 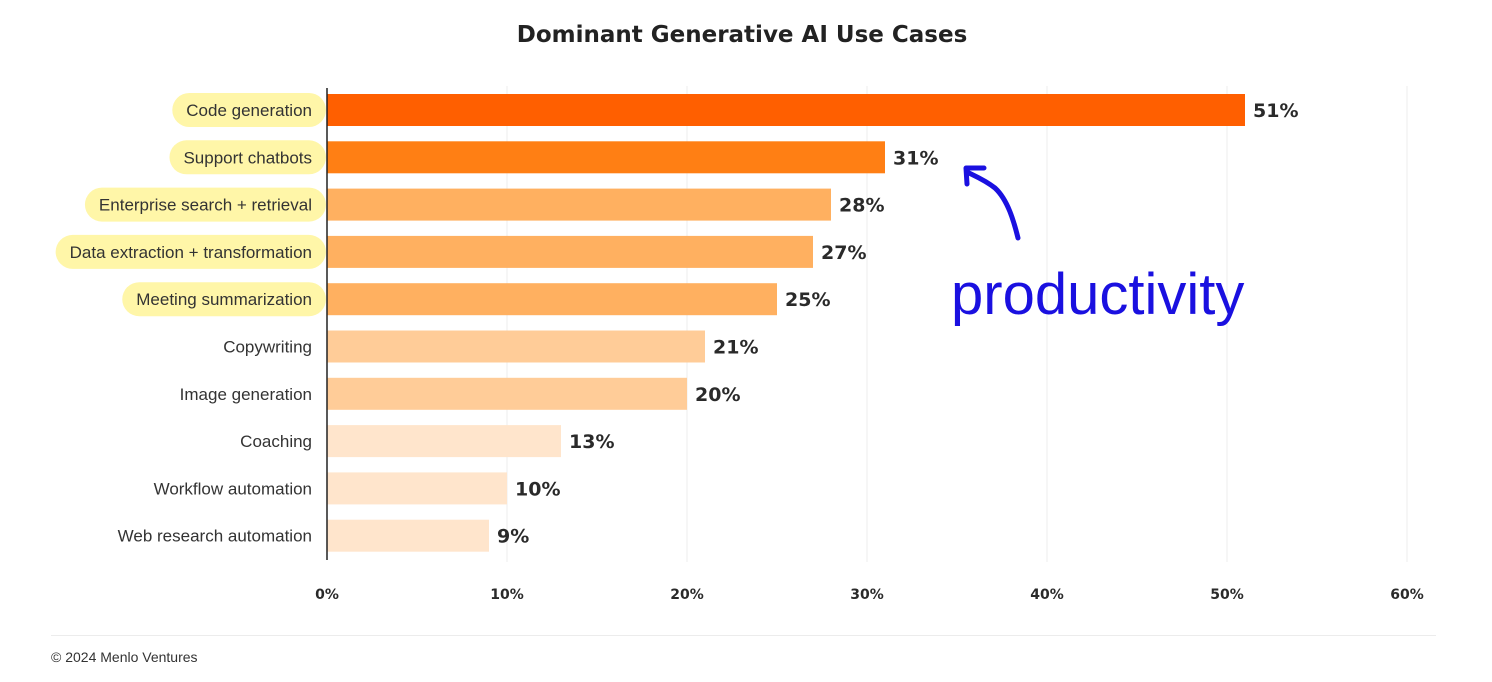 I want to click on category-label: Coaching, so click(x=276, y=441).